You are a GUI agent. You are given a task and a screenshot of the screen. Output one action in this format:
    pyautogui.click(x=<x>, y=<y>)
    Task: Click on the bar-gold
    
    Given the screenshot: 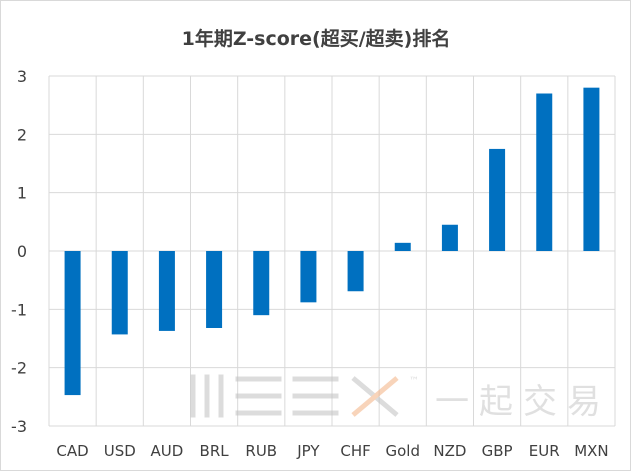 What is the action you would take?
    pyautogui.click(x=402, y=246)
    